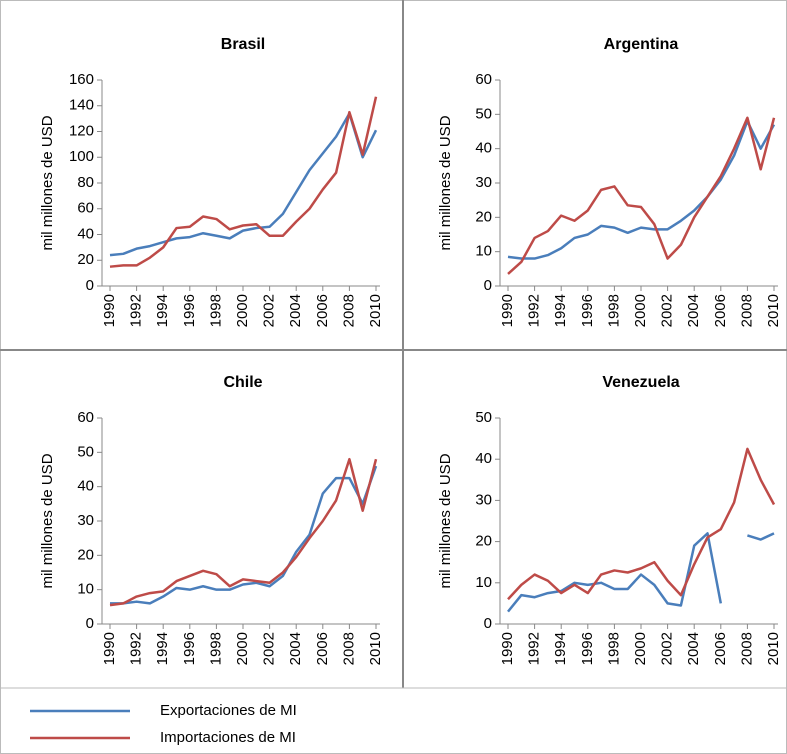 This screenshot has height=754, width=787. What do you see at coordinates (243, 44) in the screenshot?
I see `chart-title: Brasil` at bounding box center [243, 44].